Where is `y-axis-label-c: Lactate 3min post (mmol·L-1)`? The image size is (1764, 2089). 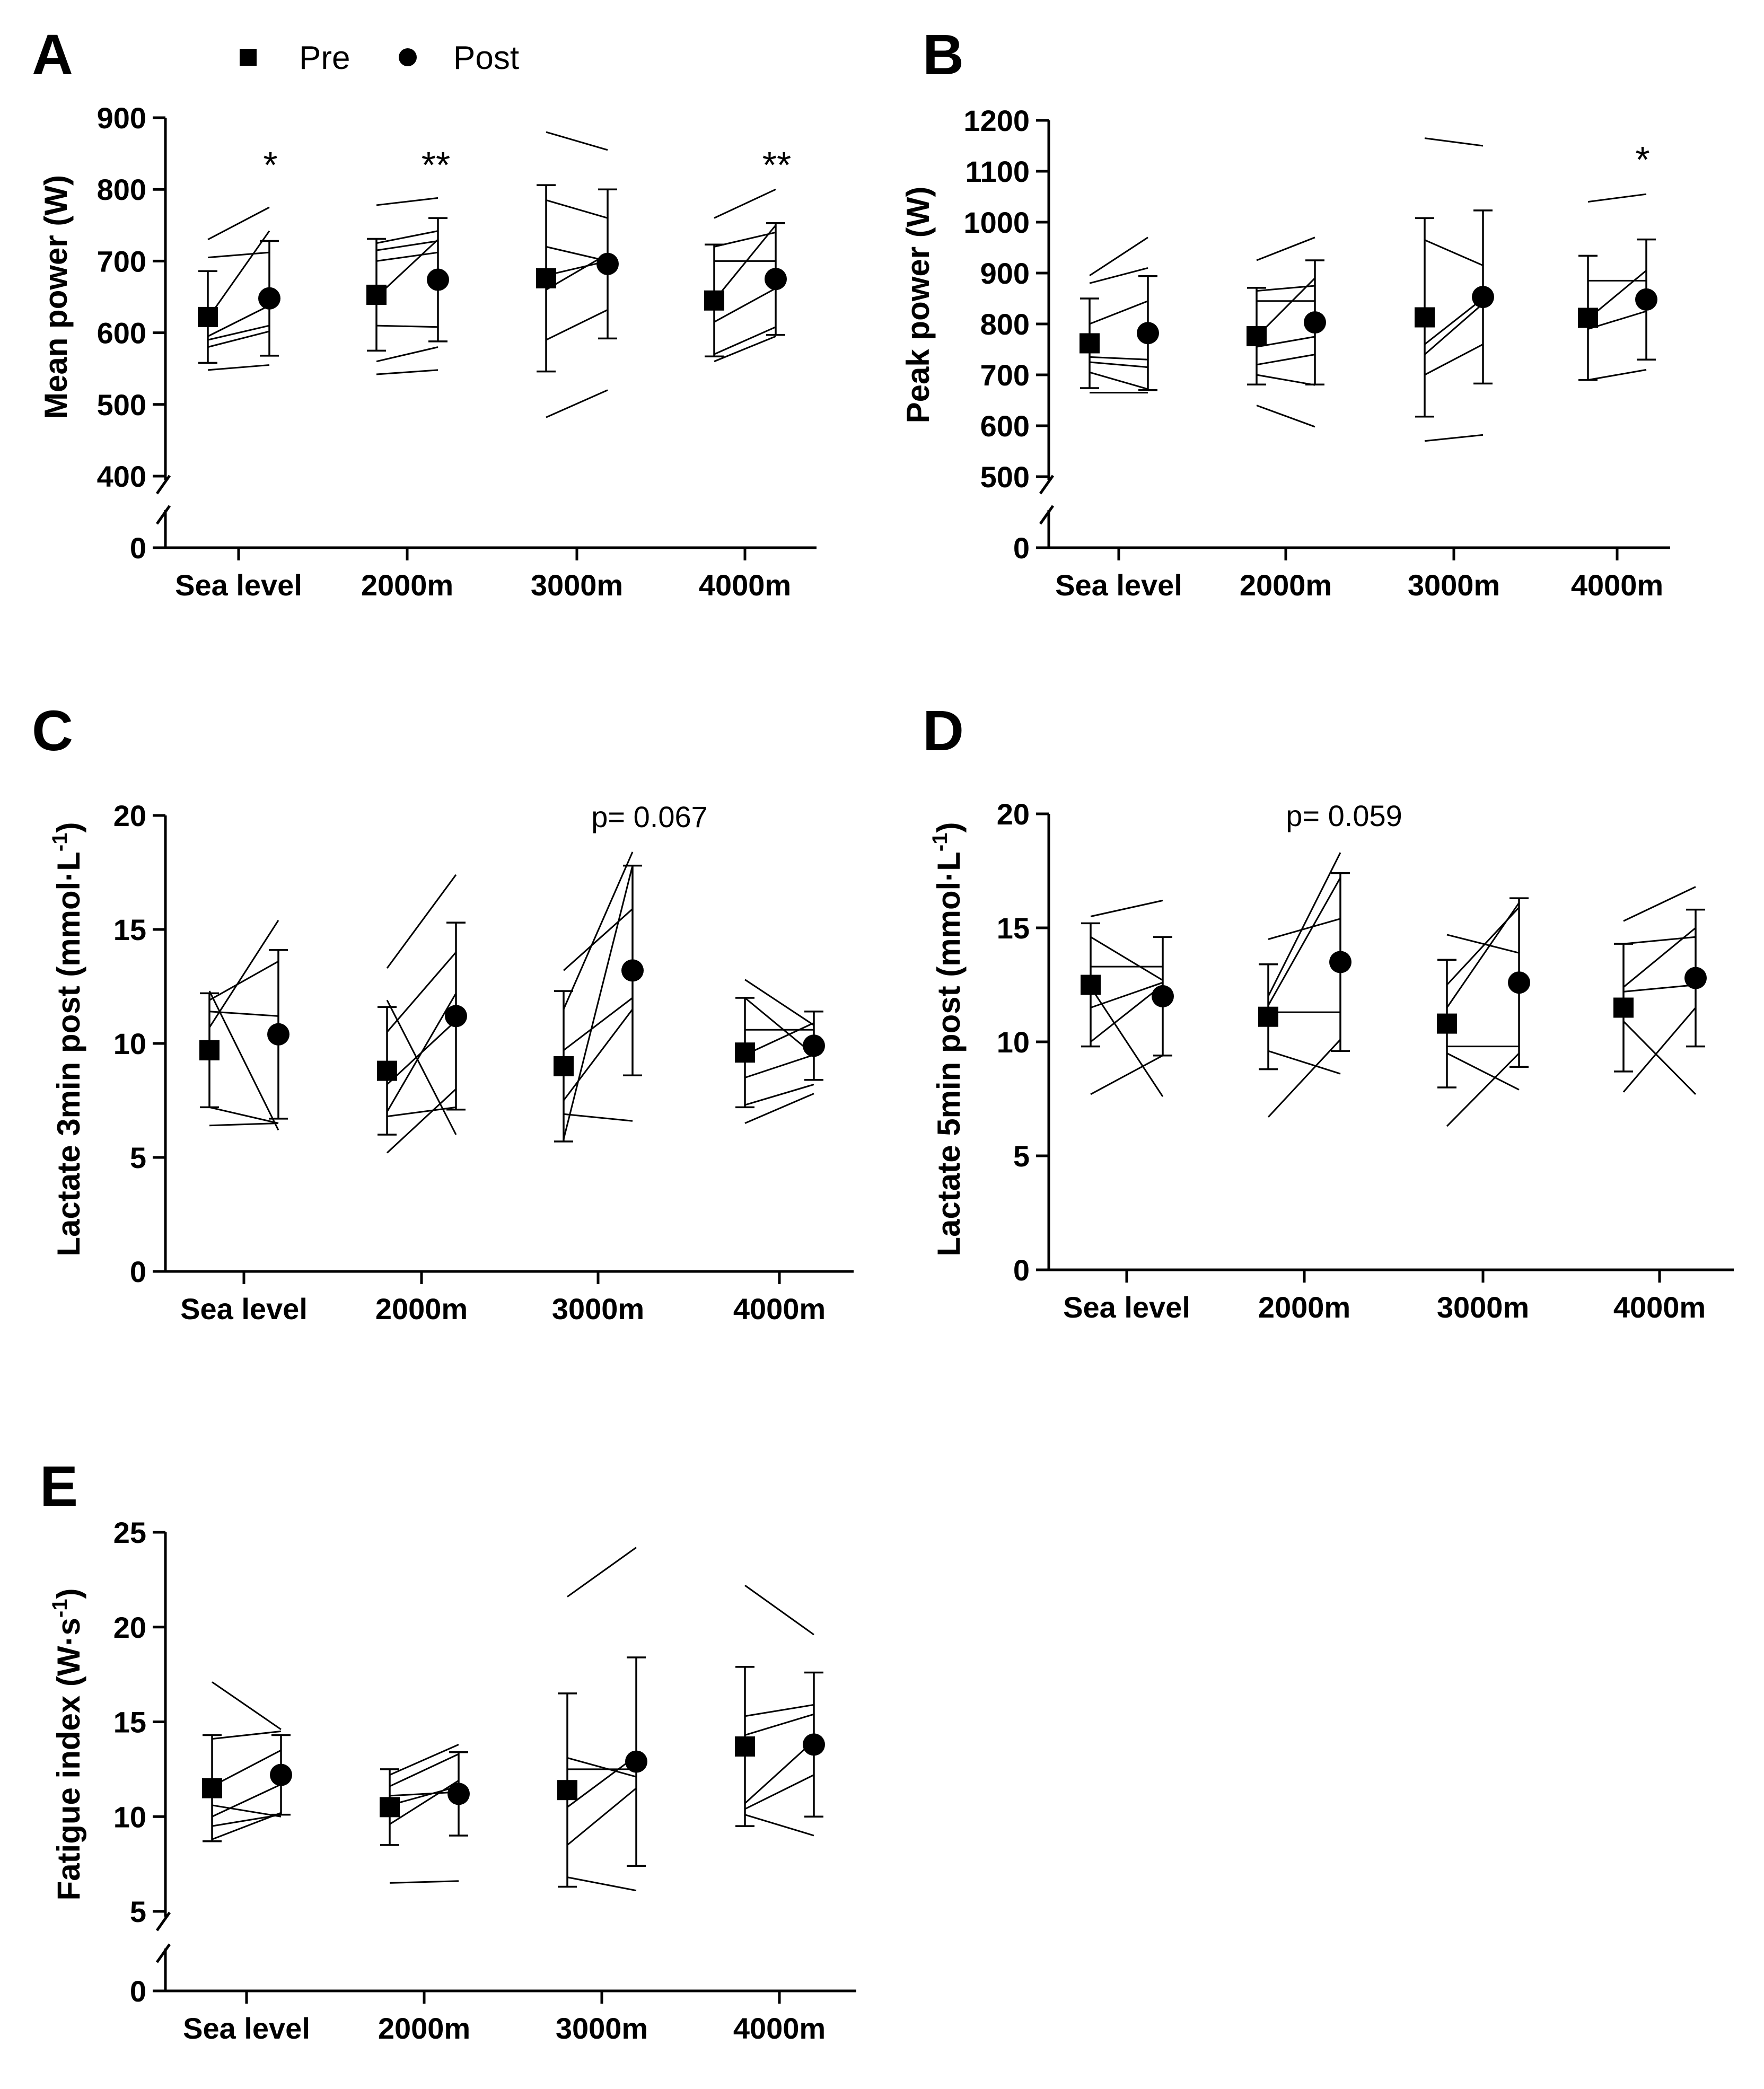
y-axis-label-c: Lactate 3min post (mmol·L-1) is located at coordinates (67, 1039).